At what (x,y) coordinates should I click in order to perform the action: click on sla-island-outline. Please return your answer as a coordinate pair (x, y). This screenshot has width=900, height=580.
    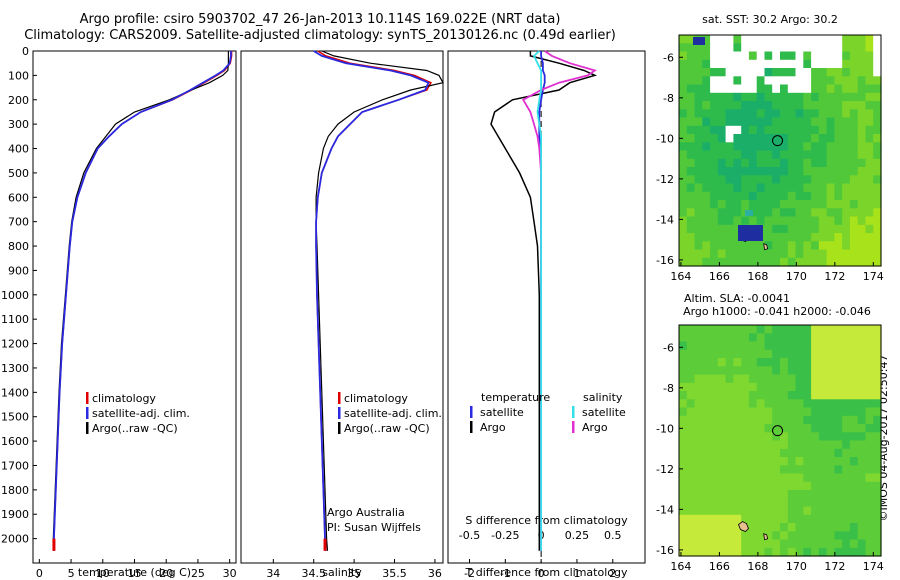
    Looking at the image, I should click on (743, 527).